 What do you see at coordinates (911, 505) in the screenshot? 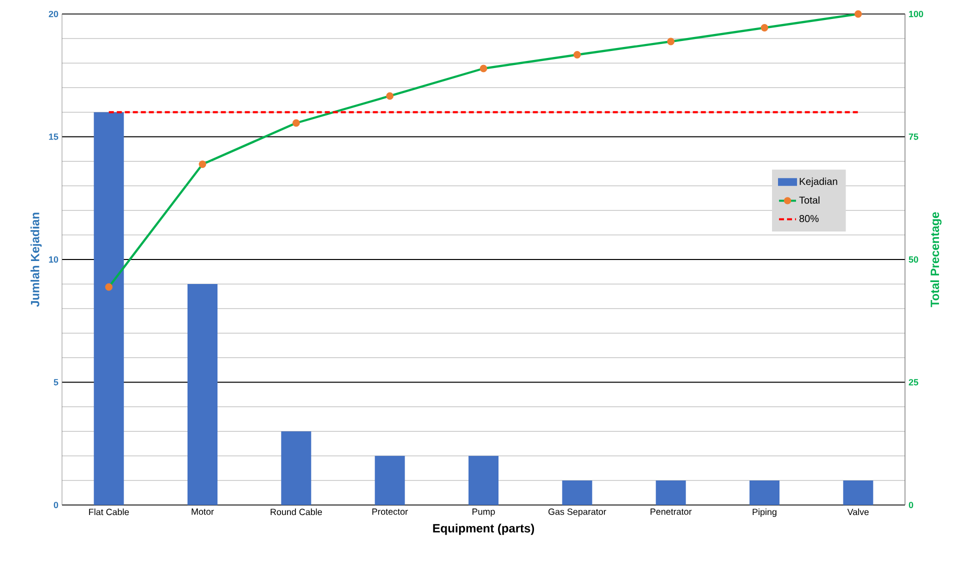
I see `y2-tick-label: 0` at bounding box center [911, 505].